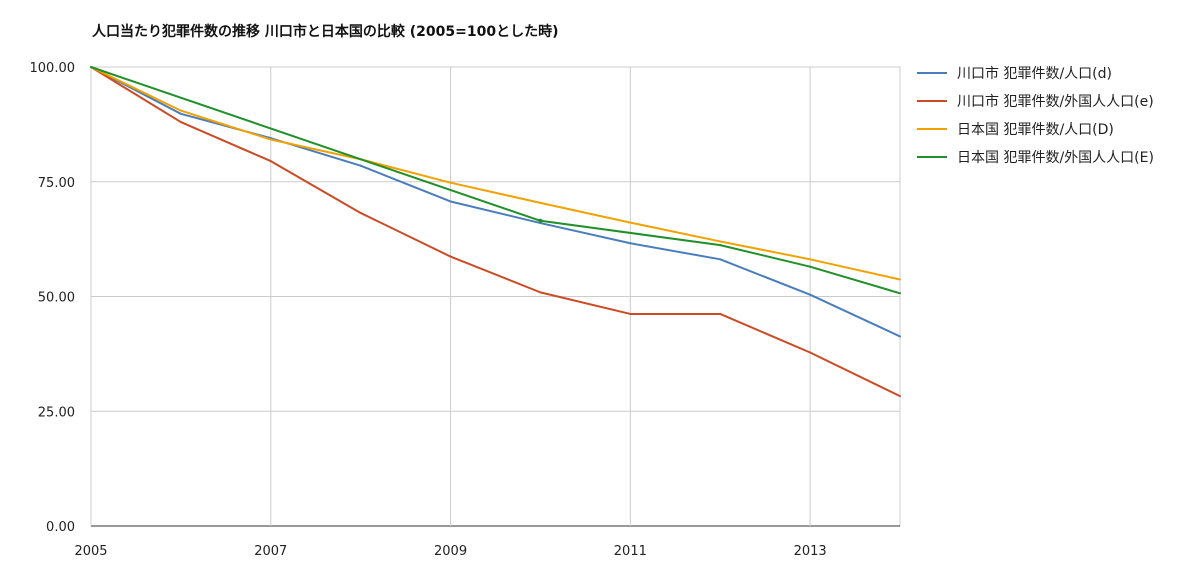 The image size is (1190, 585). I want to click on legend-item: 川口市 犯罪件数/人口(d), so click(1014, 73).